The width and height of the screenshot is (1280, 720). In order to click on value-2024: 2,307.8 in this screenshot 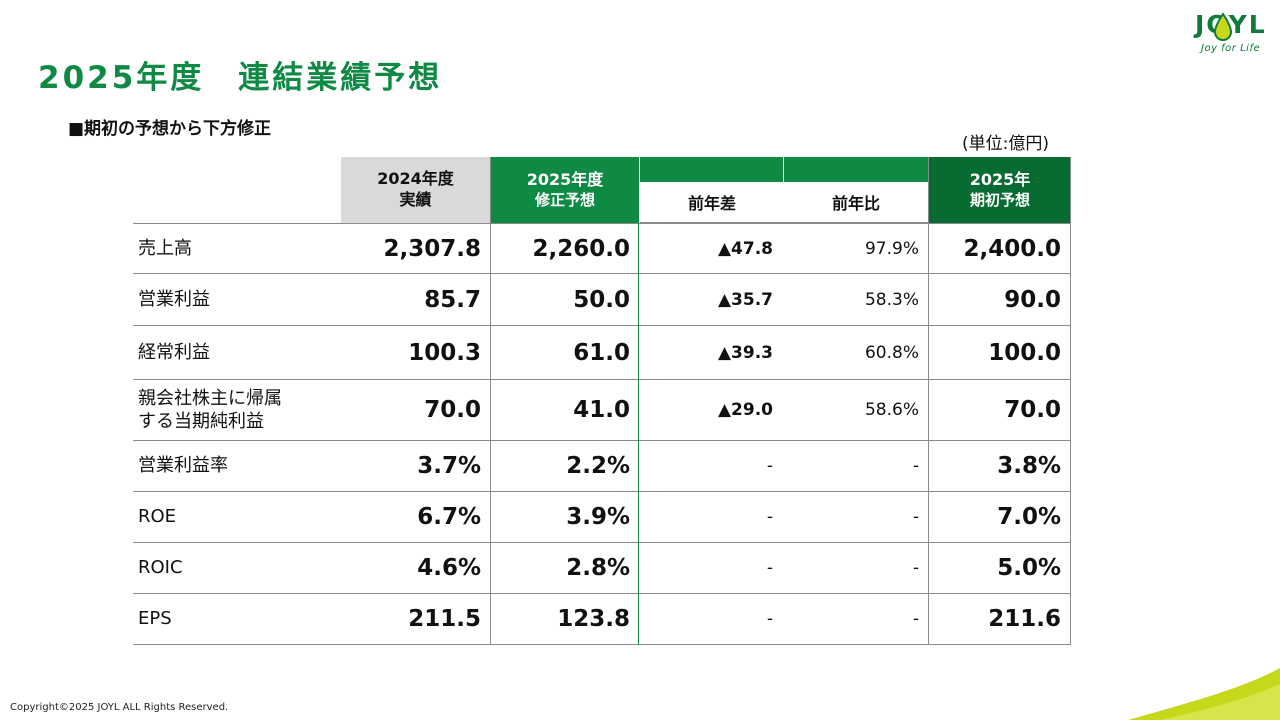, I will do `click(432, 248)`.